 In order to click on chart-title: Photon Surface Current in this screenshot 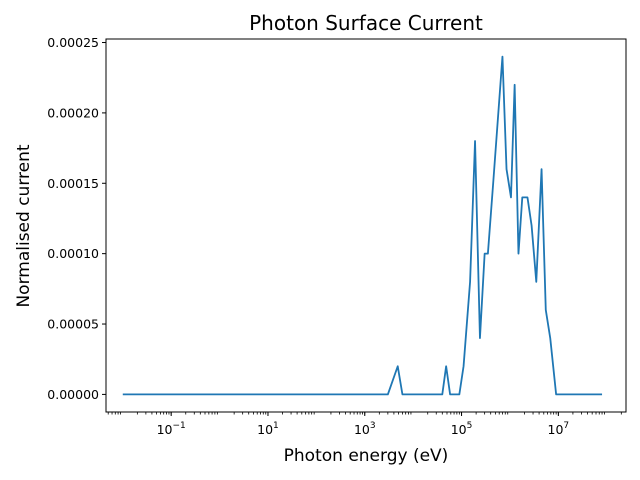, I will do `click(366, 23)`.